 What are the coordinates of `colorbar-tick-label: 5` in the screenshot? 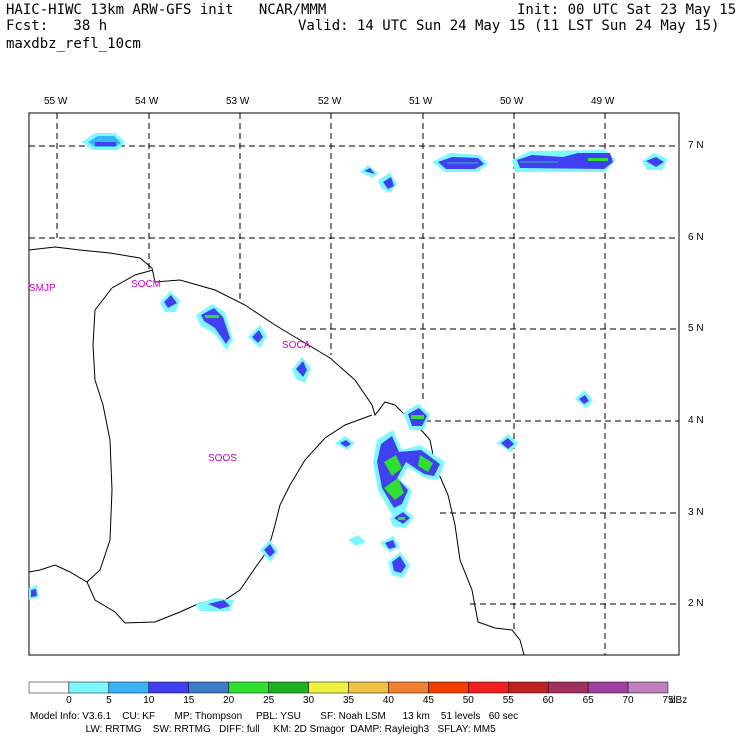 It's located at (109, 700).